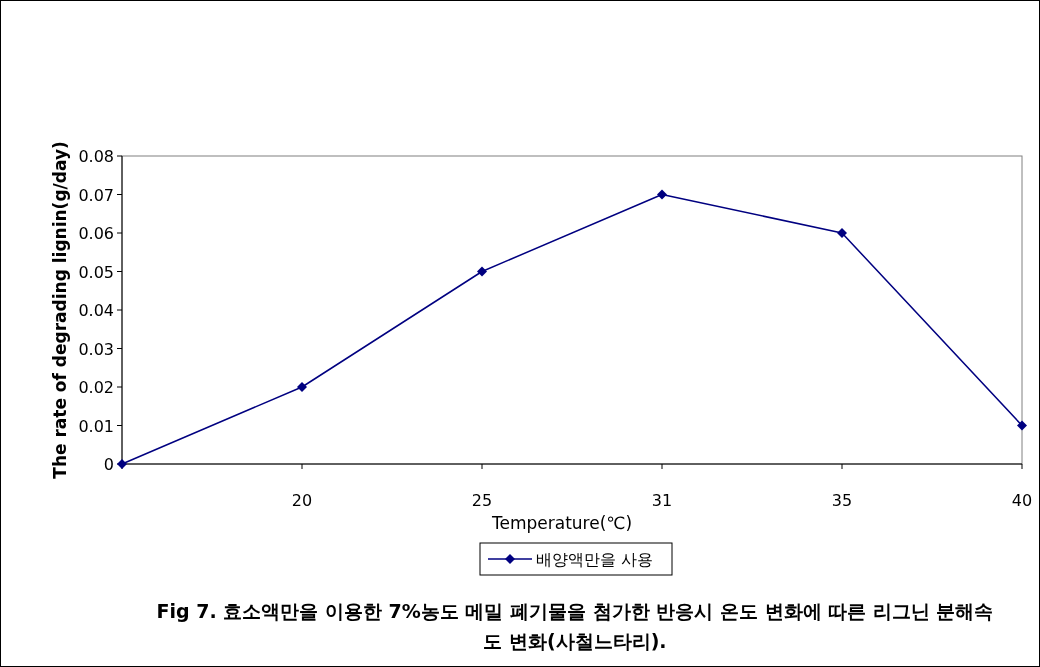 The width and height of the screenshot is (1040, 667). What do you see at coordinates (96, 426) in the screenshot?
I see `y-tick-label: 0.01` at bounding box center [96, 426].